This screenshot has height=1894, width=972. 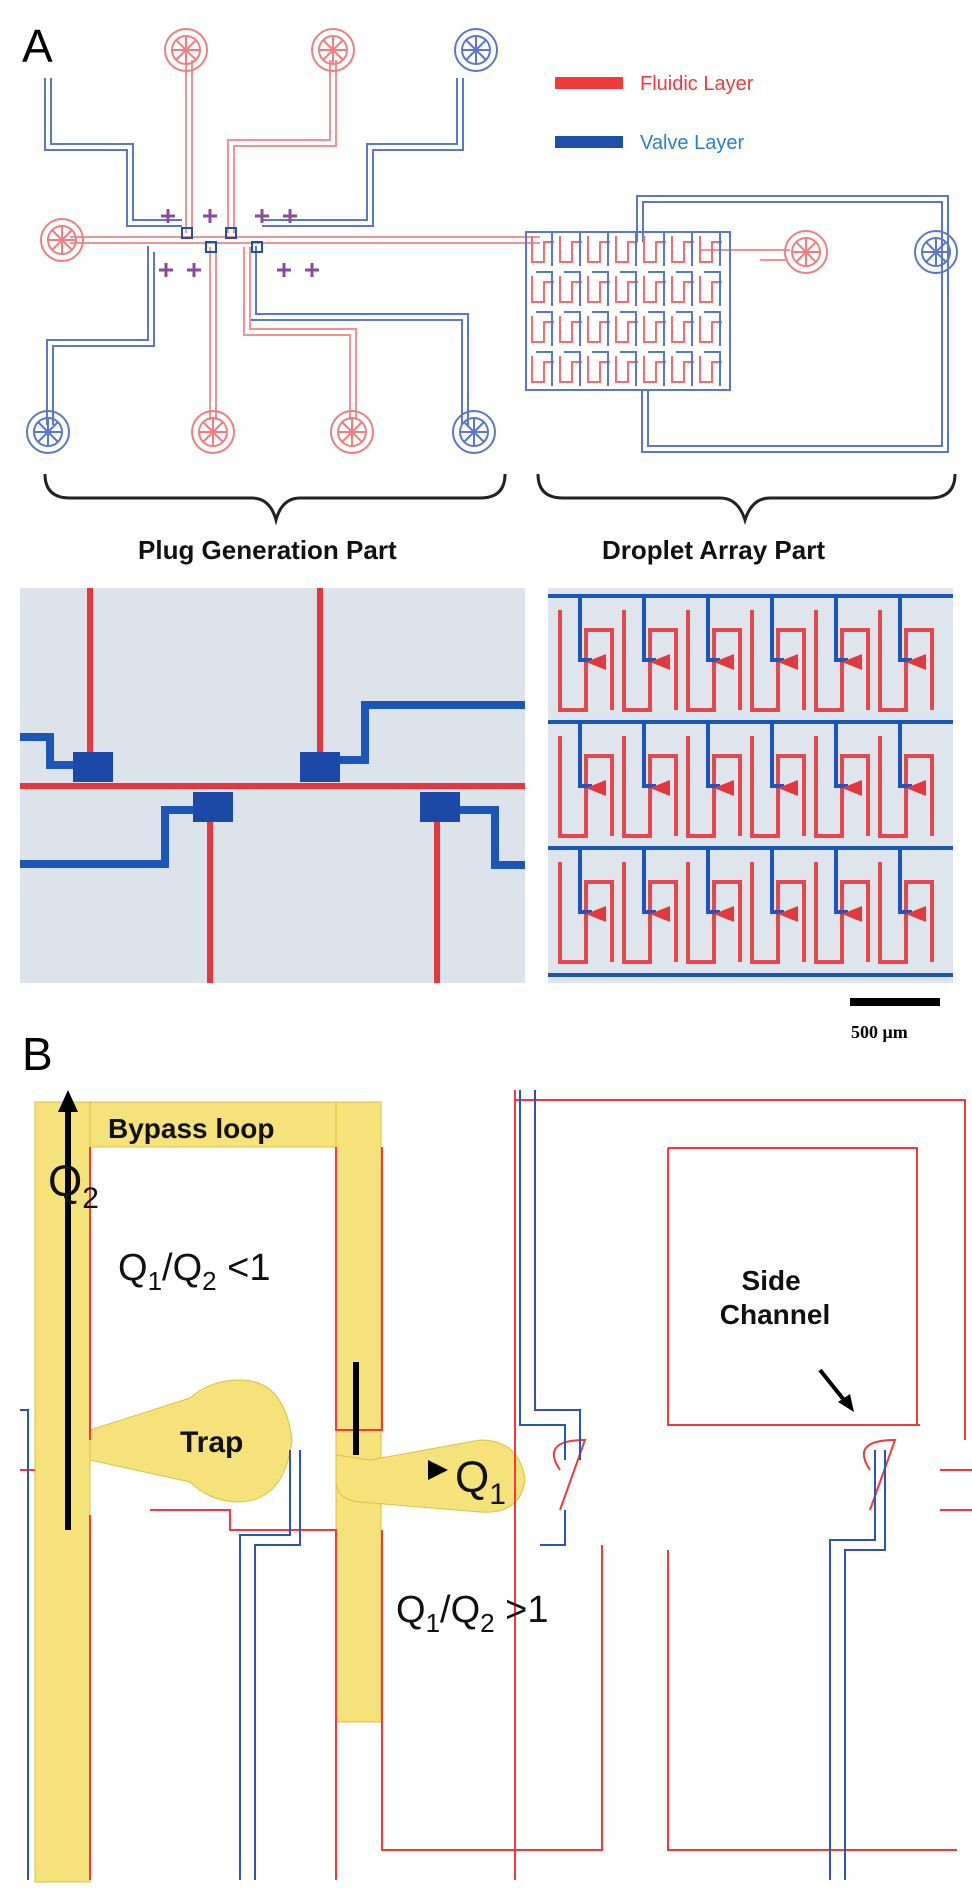 What do you see at coordinates (68, 1310) in the screenshot?
I see `flow-arrow-q2` at bounding box center [68, 1310].